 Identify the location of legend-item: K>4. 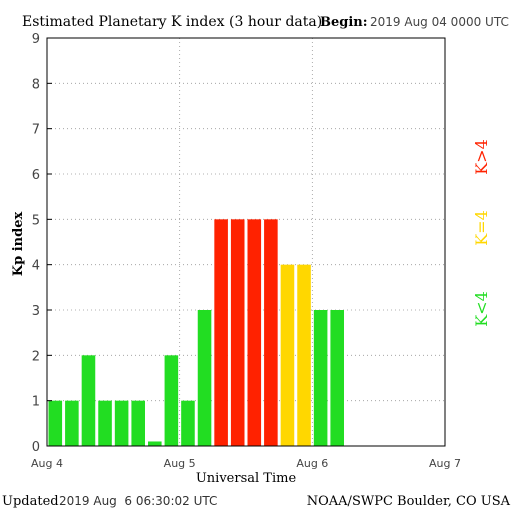
(481, 157).